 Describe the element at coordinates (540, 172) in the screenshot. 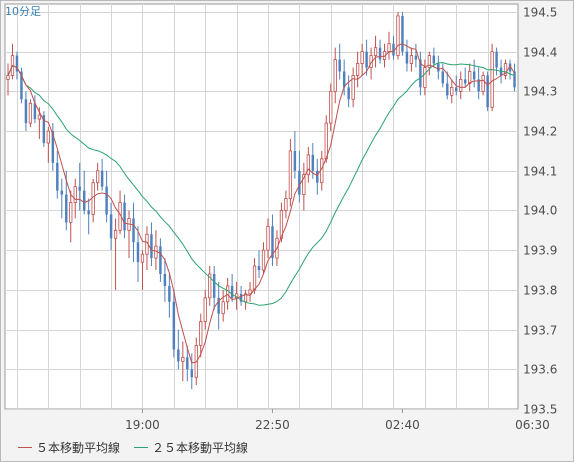

I see `y-tick-label: 194.1` at that location.